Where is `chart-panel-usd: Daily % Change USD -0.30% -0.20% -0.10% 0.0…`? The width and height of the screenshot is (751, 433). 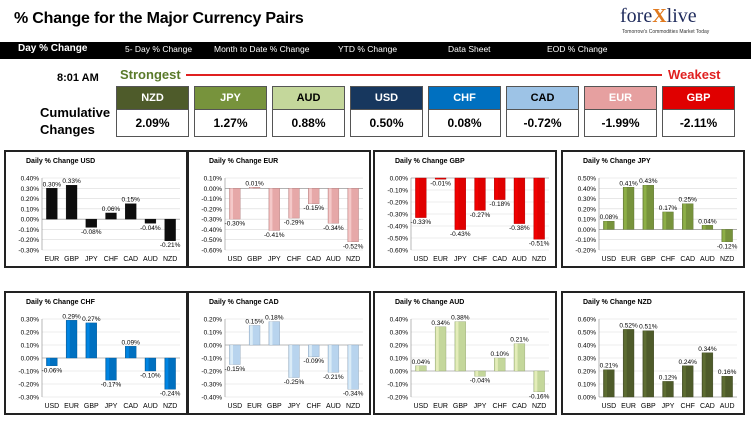
chart-panel-usd: Daily % Change USD -0.30% -0.20% -0.10% 0.0… is located at coordinates (96, 209).